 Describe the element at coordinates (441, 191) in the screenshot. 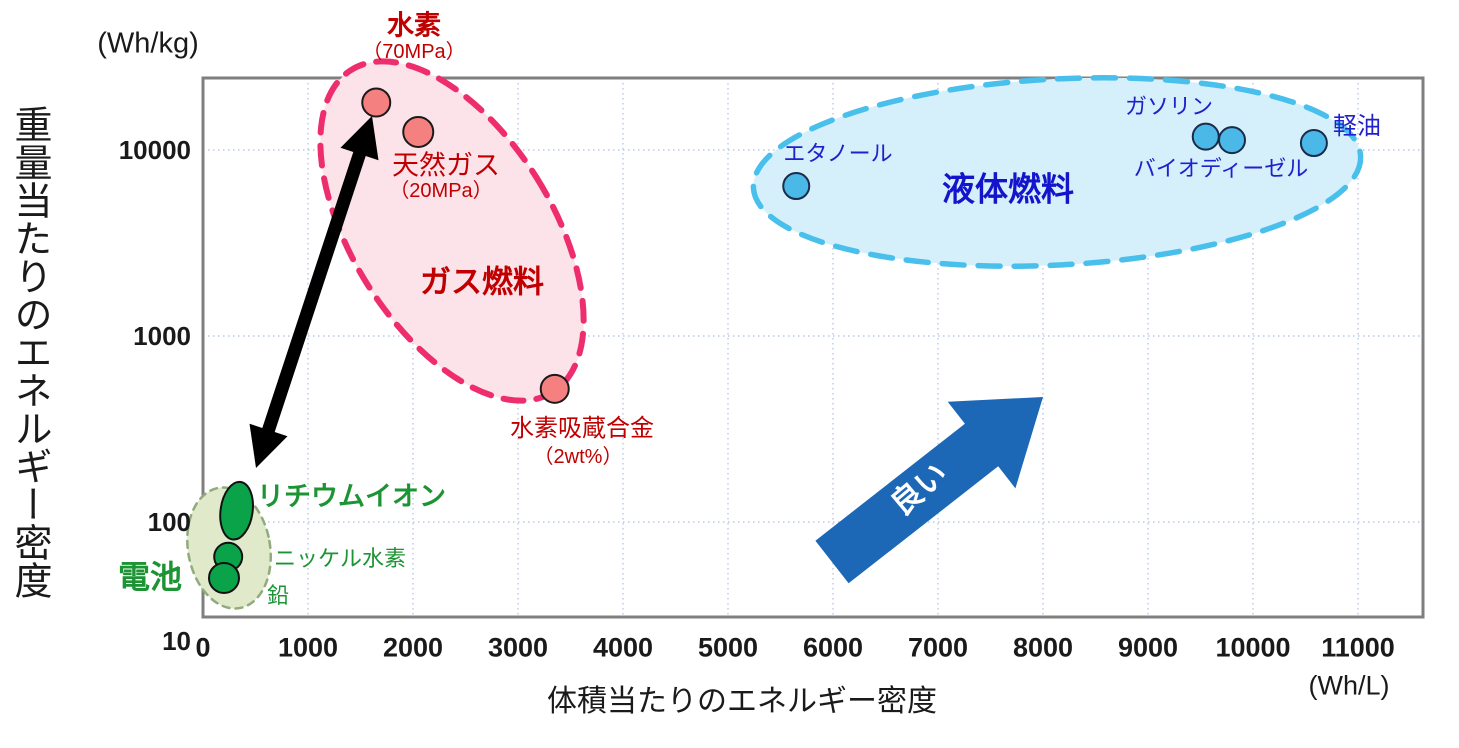

I see `label-natural-gas-pressure: （20MPa）` at that location.